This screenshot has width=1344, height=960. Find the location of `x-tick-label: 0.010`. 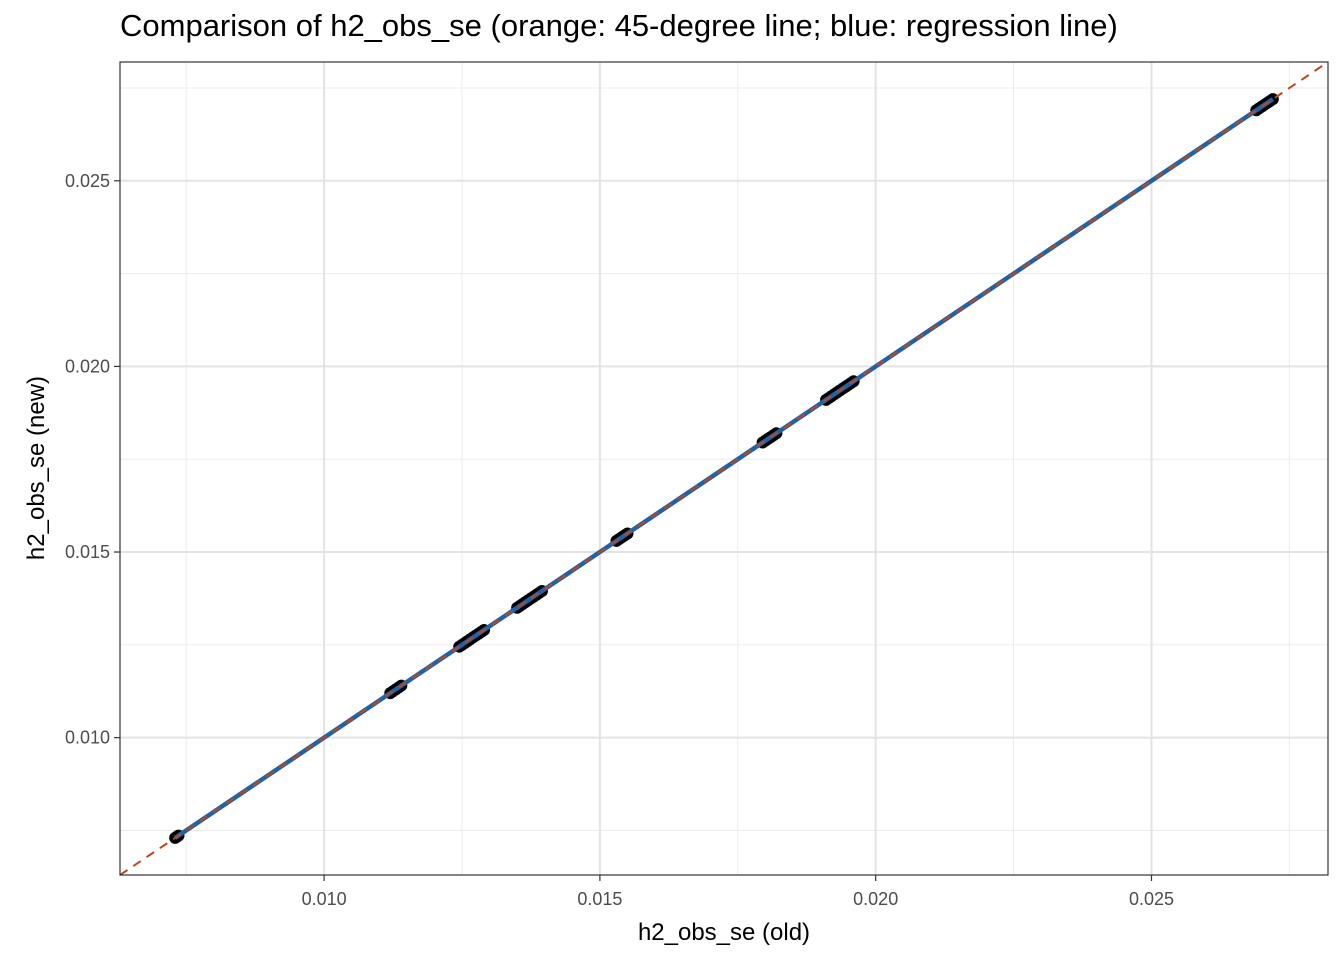

x-tick-label: 0.010 is located at coordinates (324, 899).